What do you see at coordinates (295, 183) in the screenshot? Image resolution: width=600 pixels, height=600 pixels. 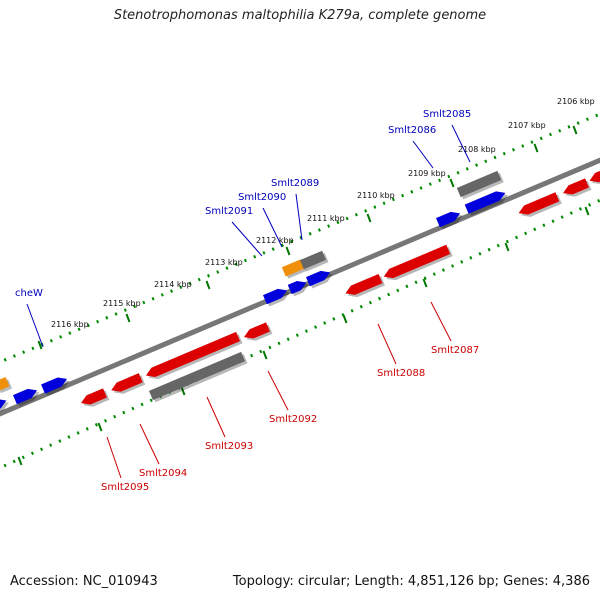 I see `gene-label: Smlt2089` at bounding box center [295, 183].